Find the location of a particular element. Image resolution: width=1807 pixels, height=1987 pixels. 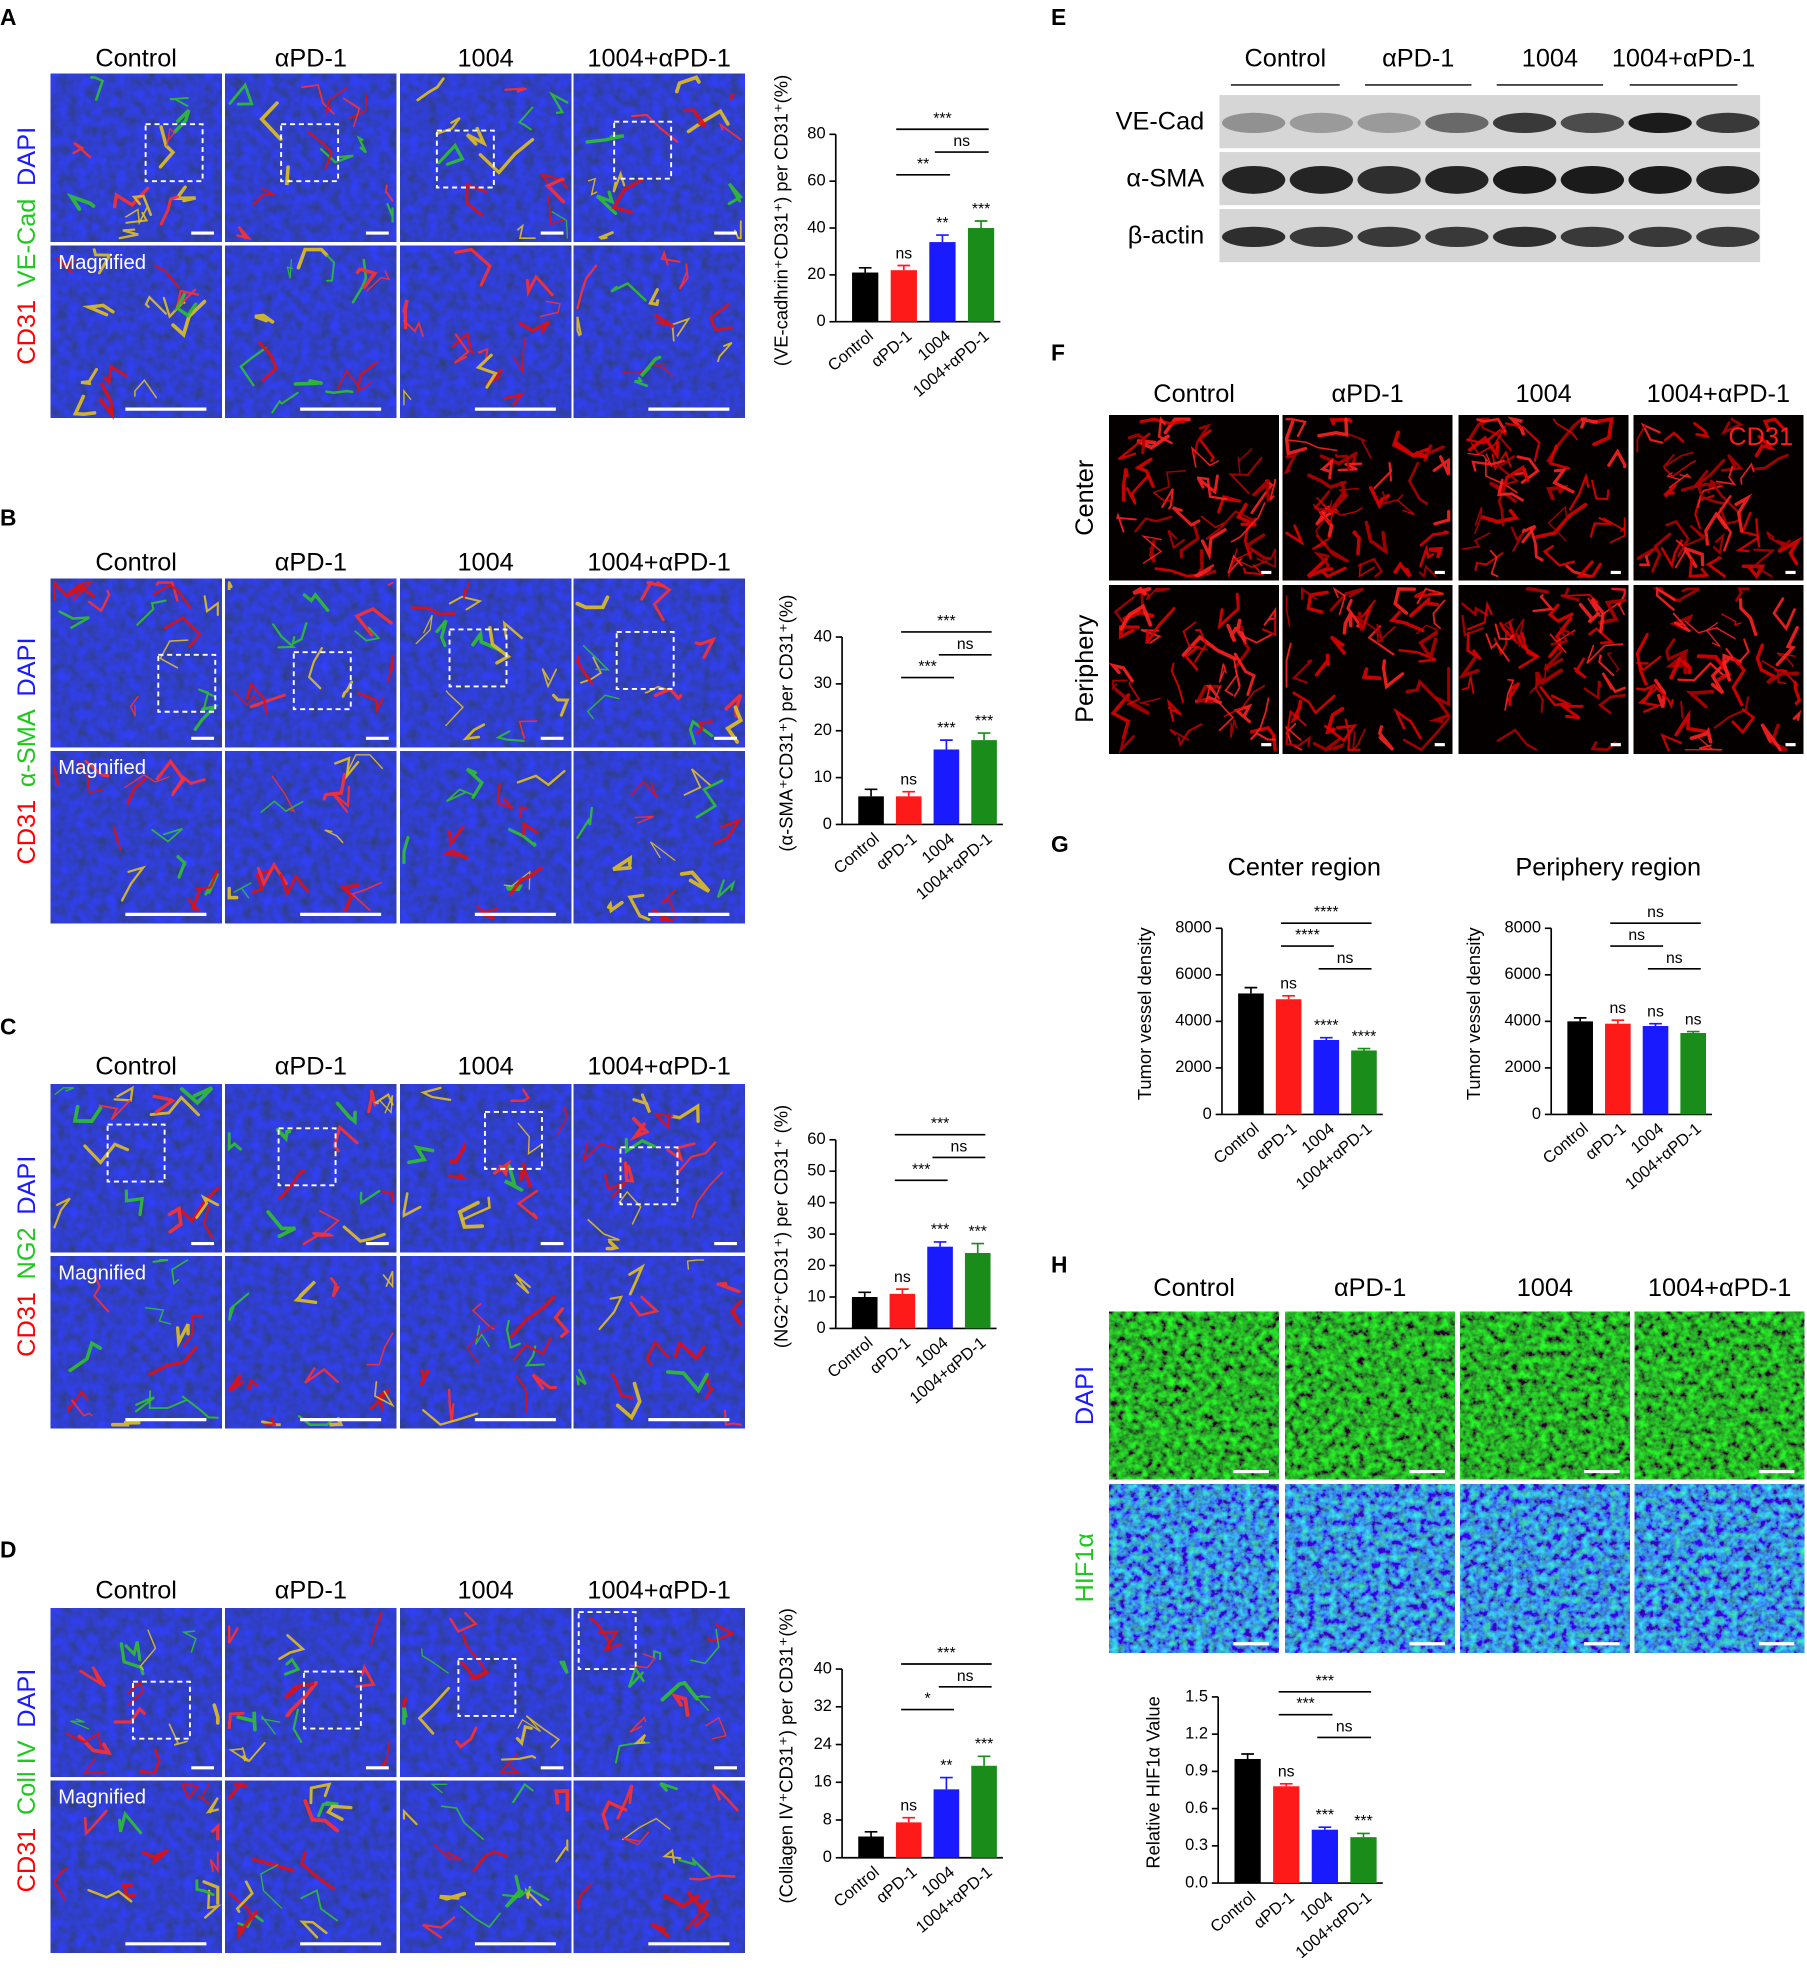

chart-title: Center region is located at coordinates (1304, 867).